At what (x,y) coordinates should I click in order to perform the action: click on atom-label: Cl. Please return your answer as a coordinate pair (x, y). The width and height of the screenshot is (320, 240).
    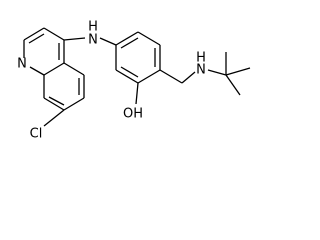
    Looking at the image, I should click on (36, 134).